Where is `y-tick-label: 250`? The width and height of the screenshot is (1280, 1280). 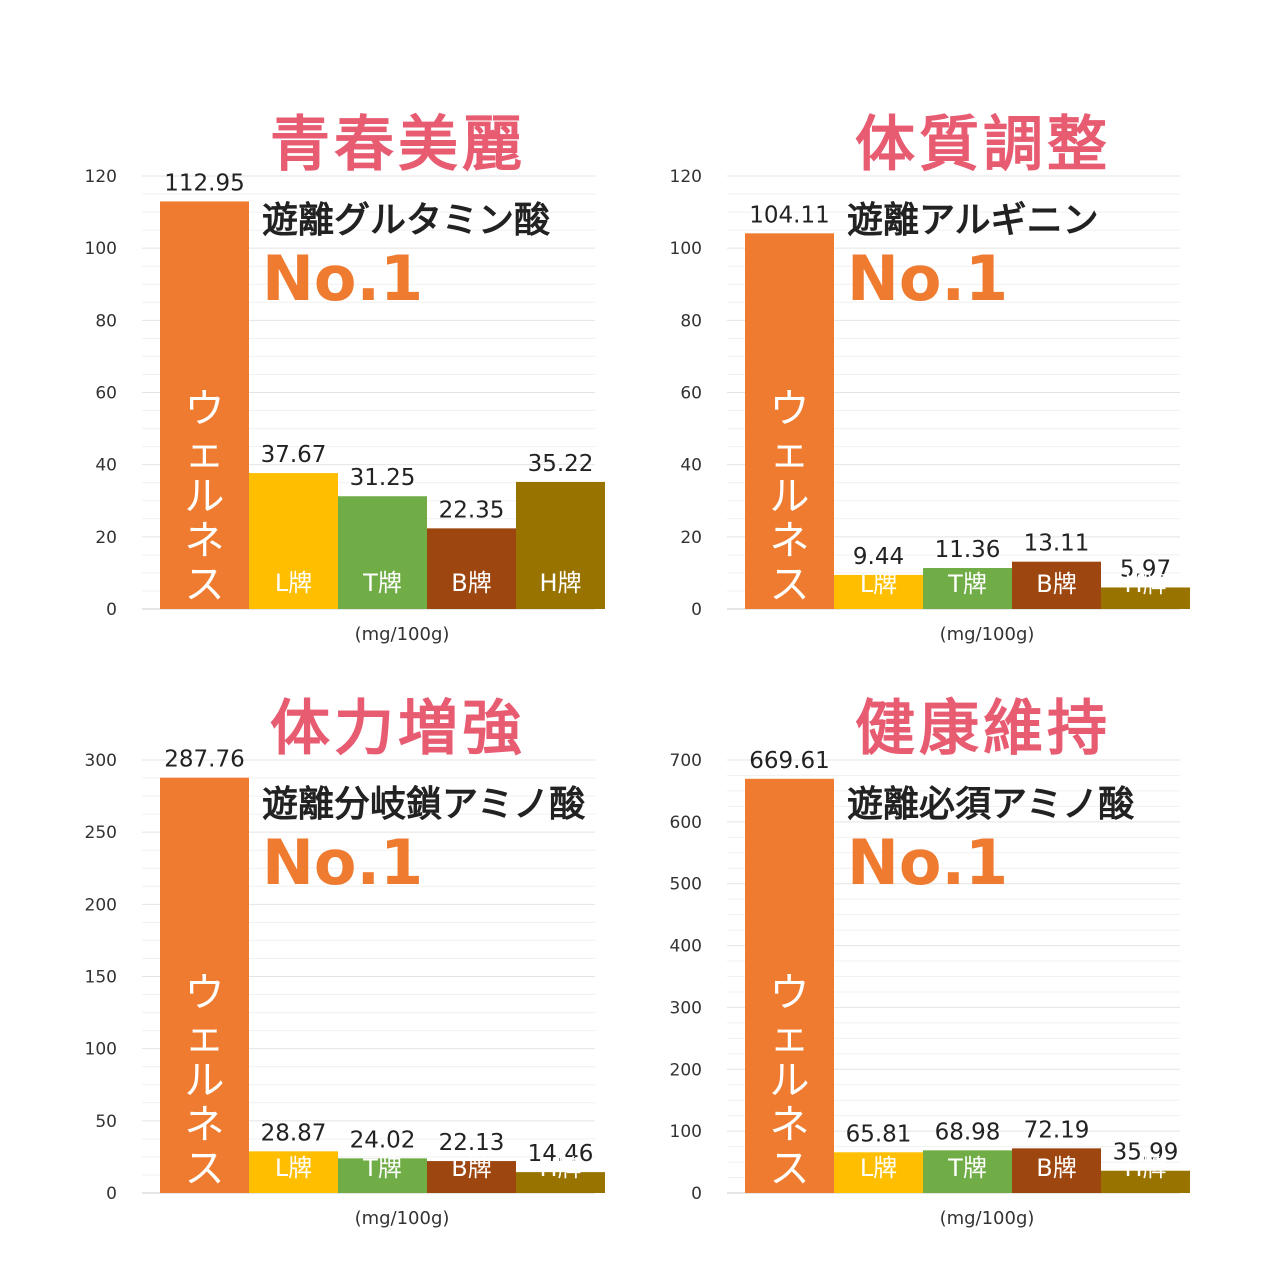 y-tick-label: 250 is located at coordinates (101, 833).